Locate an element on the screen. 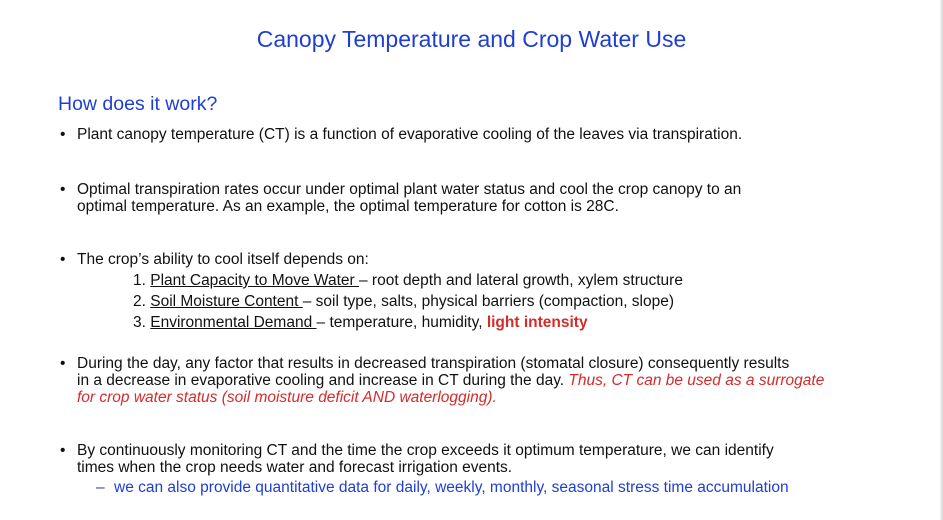  factor-description: – temperature, humidity, is located at coordinates (401, 322).